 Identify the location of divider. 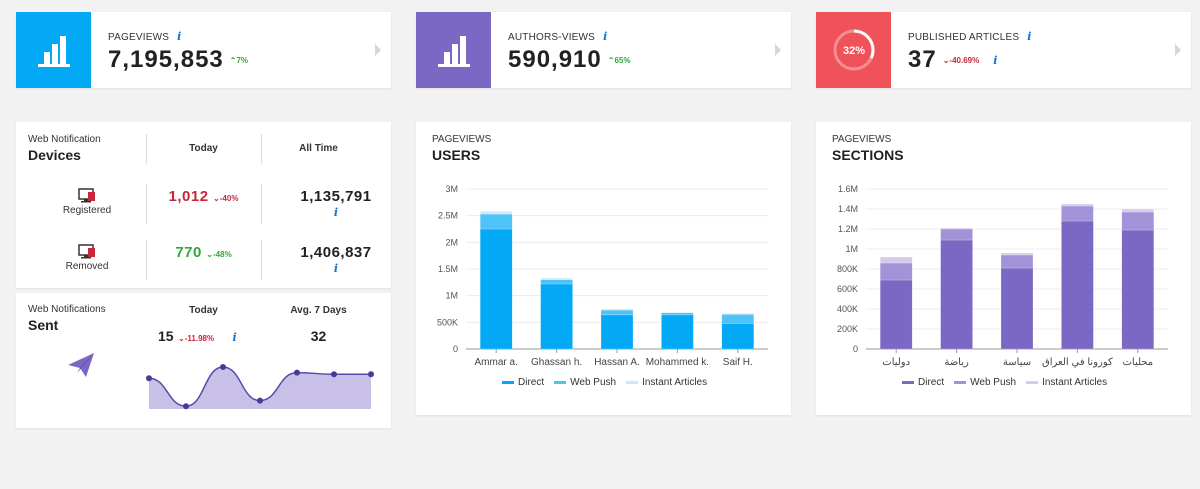
(146, 260).